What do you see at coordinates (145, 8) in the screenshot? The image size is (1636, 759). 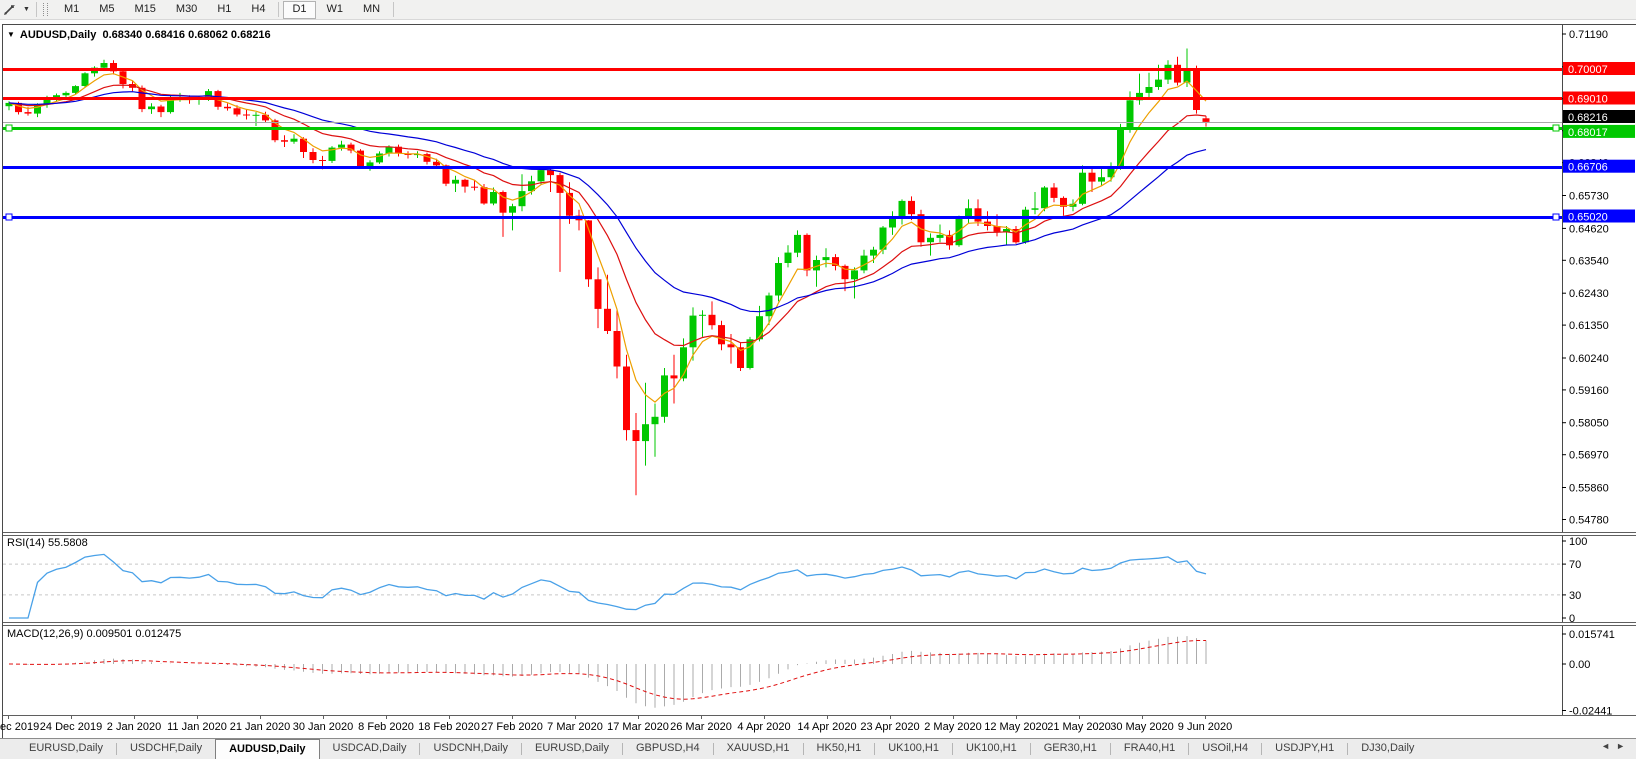 I see `timeframe-button-m15: M15` at bounding box center [145, 8].